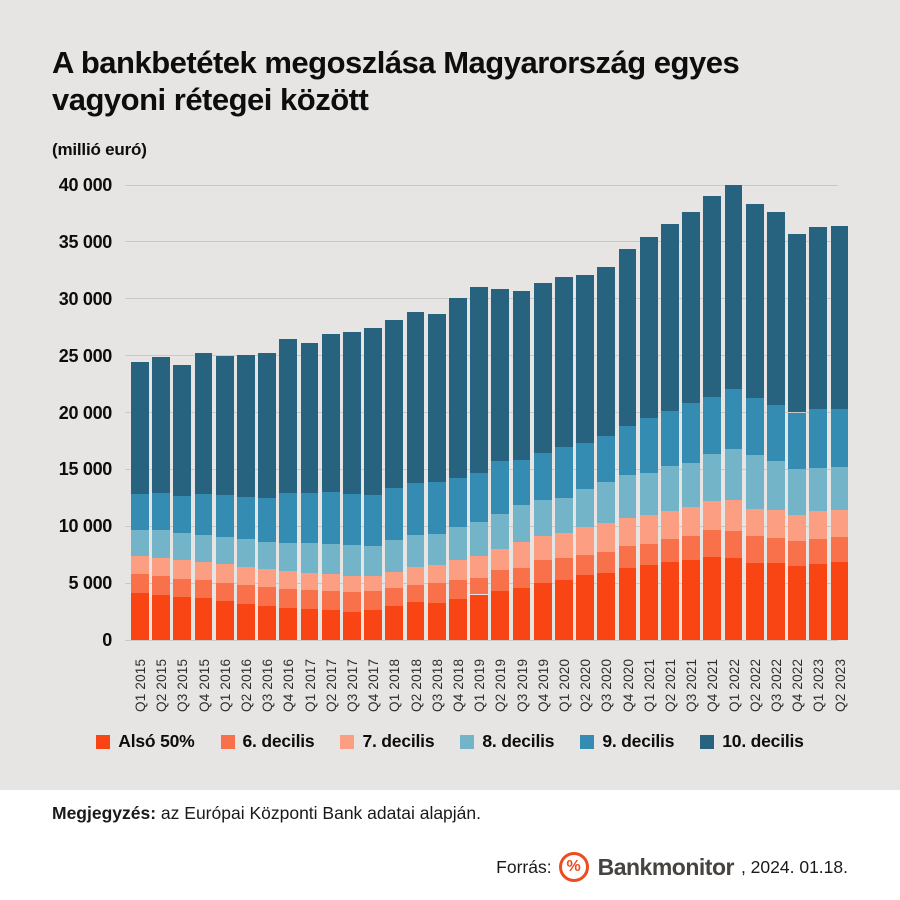 The width and height of the screenshot is (900, 900). I want to click on source-date: , 2024. 01.18., so click(794, 866).